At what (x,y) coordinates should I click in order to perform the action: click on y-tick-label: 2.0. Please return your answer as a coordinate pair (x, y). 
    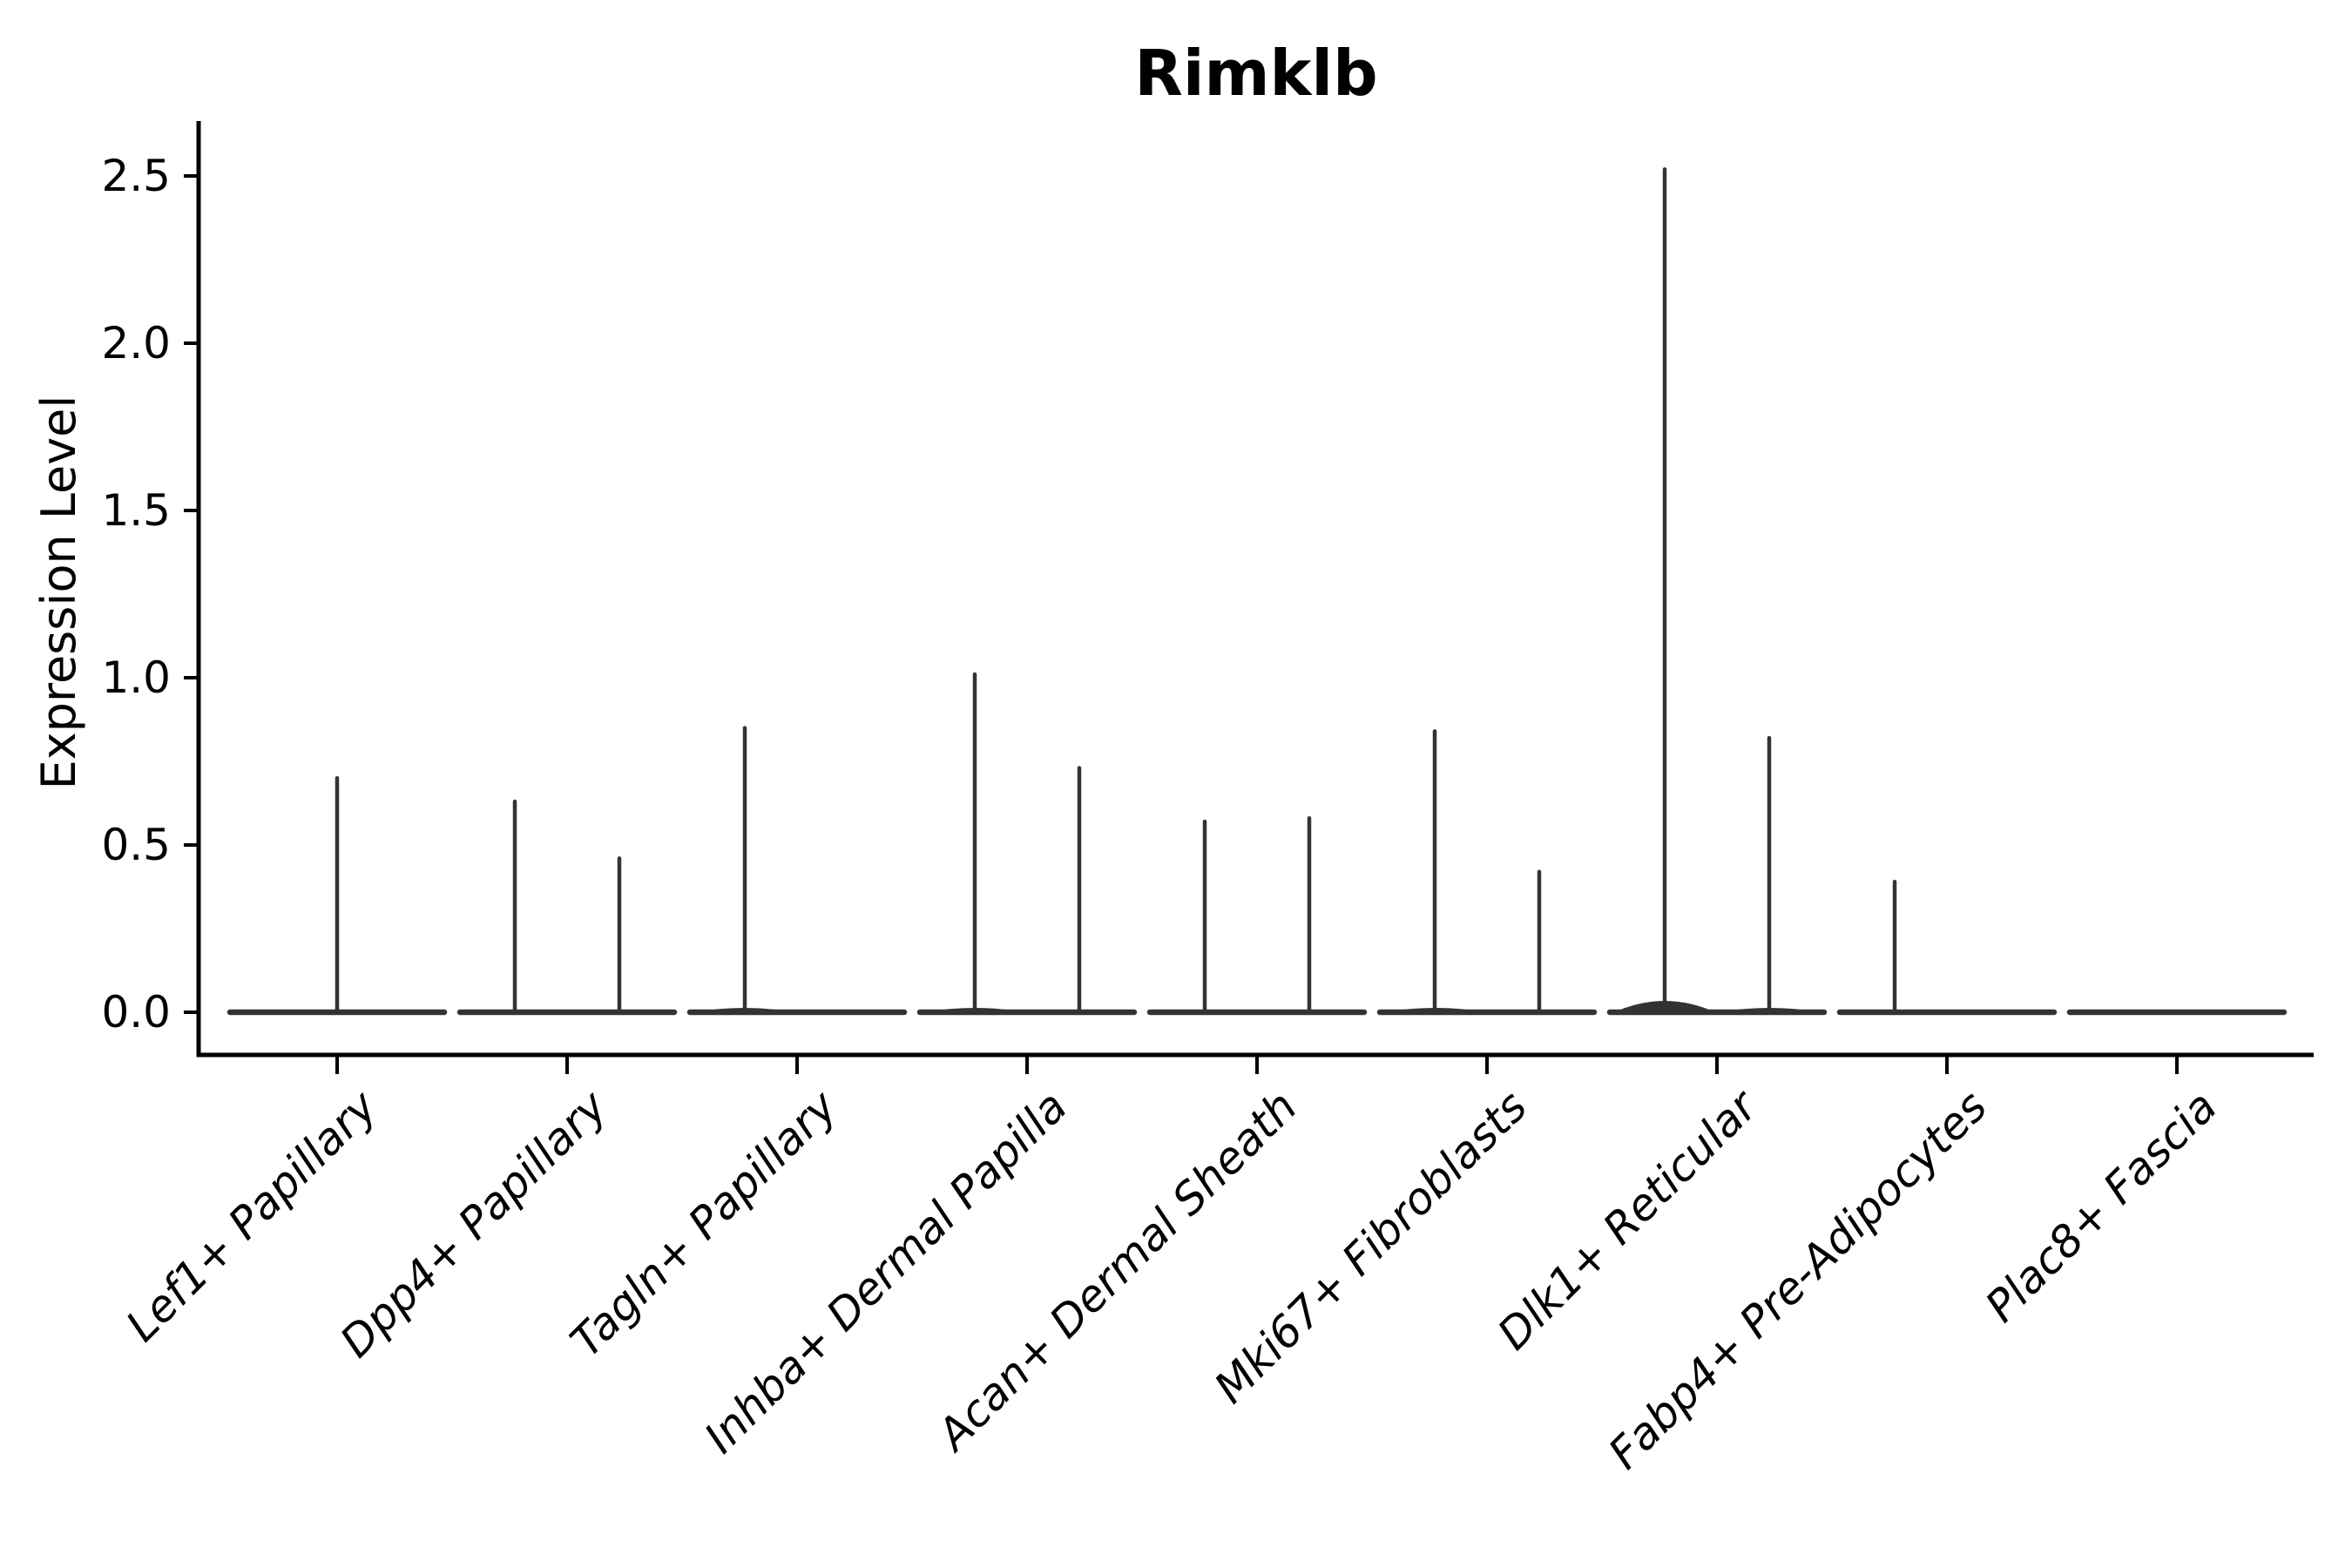
    Looking at the image, I should click on (136, 343).